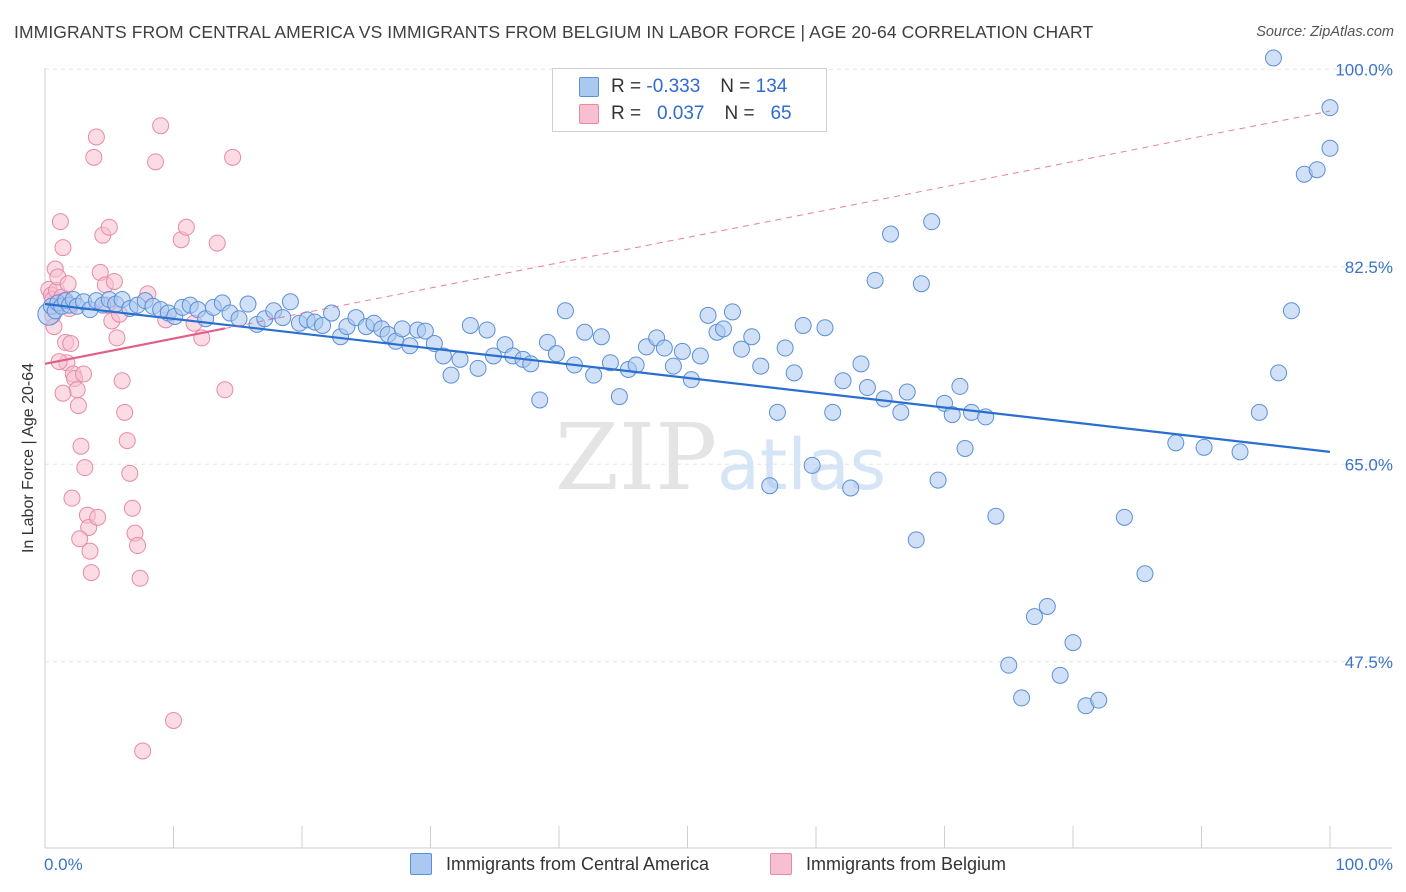 Image resolution: width=1406 pixels, height=892 pixels. Describe the element at coordinates (718, 864) in the screenshot. I see `x-tick-labels: 0.0% 100.0%` at that location.